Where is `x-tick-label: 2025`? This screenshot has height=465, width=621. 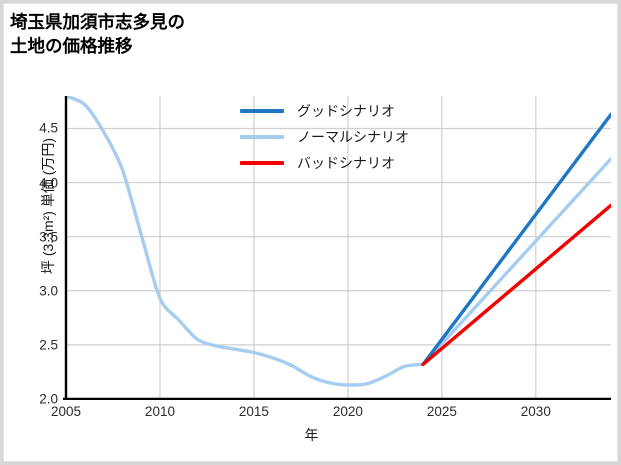
x-tick-label: 2025 is located at coordinates (441, 411).